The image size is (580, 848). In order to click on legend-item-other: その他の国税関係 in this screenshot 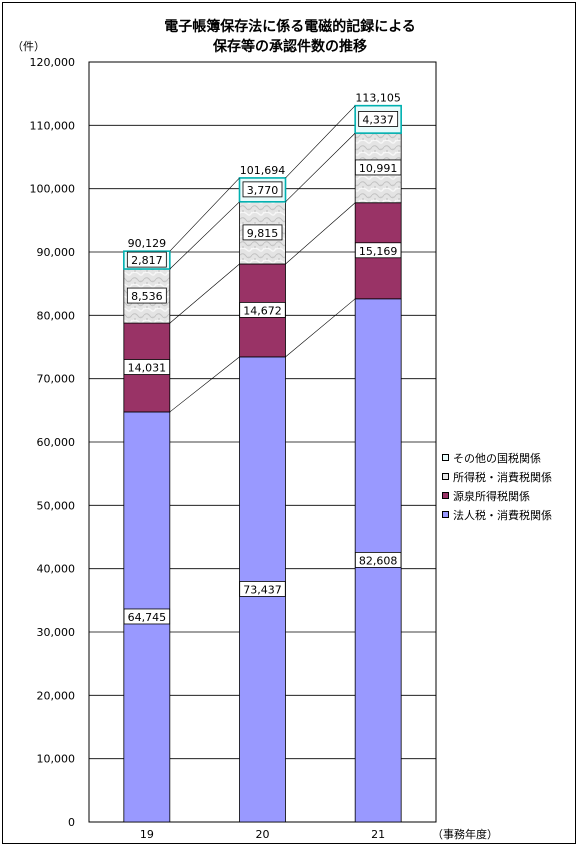, I will do `click(497, 457)`.